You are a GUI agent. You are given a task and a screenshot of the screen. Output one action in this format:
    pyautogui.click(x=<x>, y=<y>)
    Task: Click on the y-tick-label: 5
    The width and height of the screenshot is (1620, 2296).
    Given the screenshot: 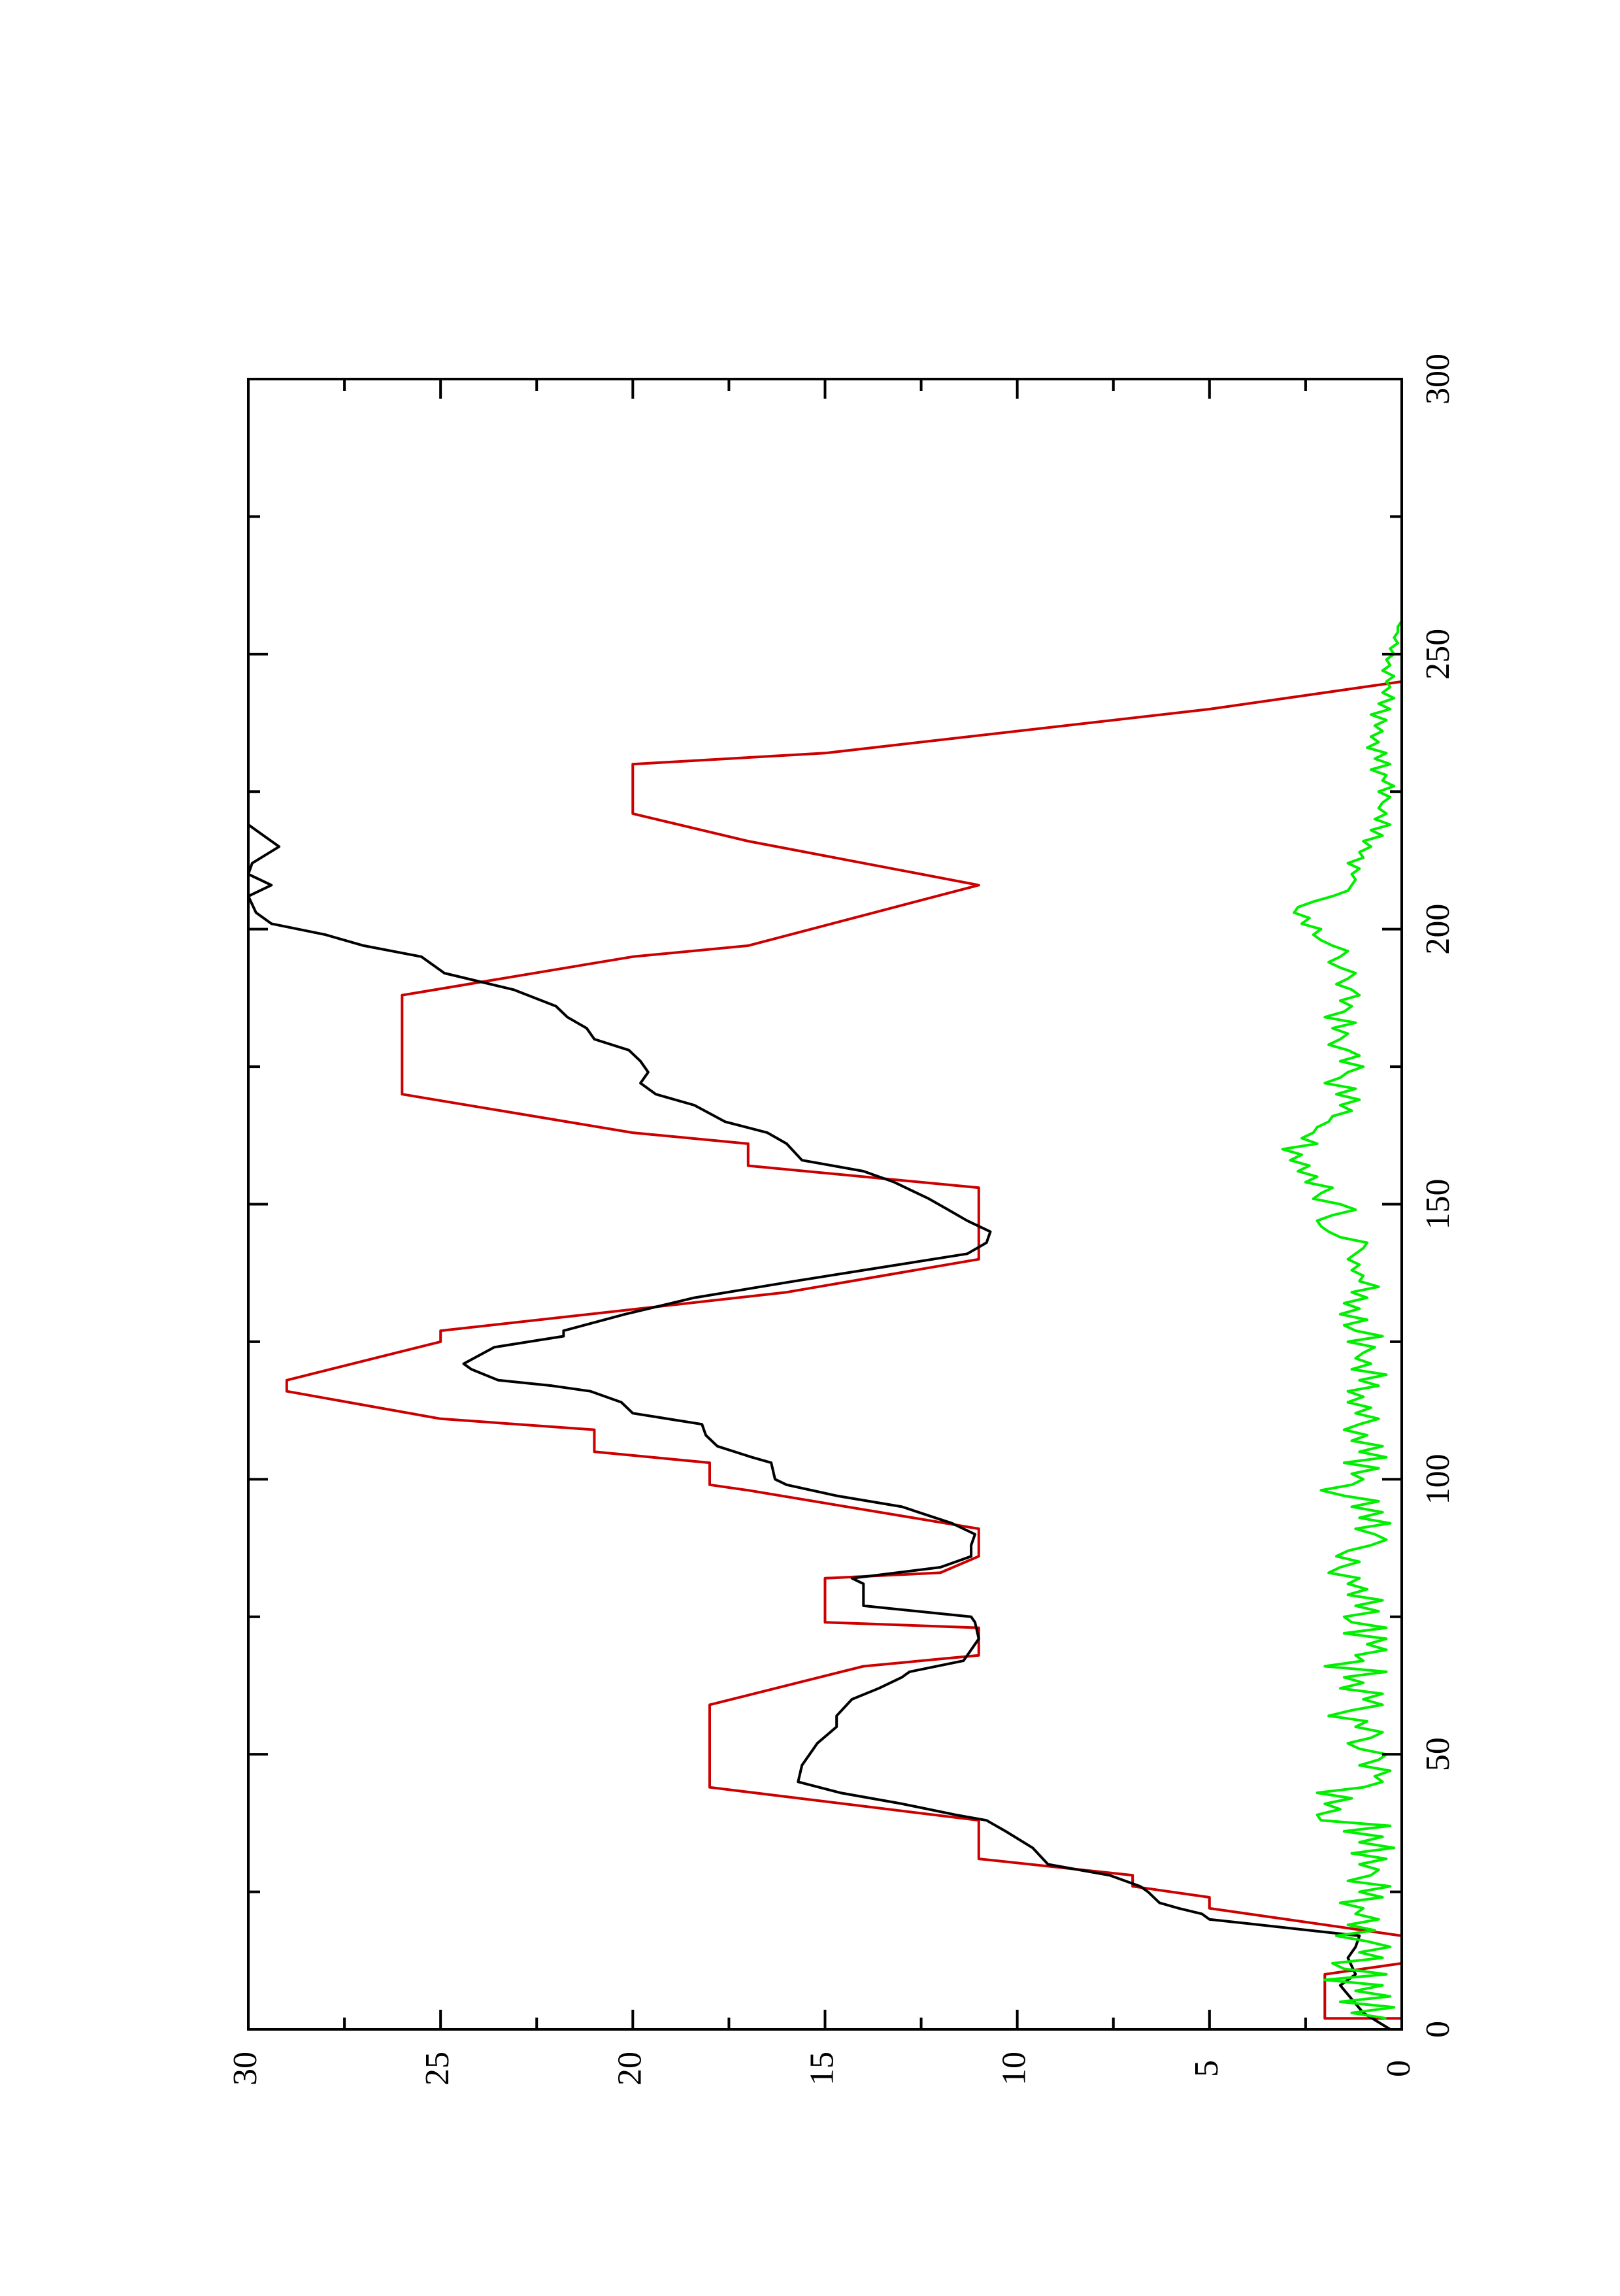 What is the action you would take?
    pyautogui.click(x=1206, y=2068)
    